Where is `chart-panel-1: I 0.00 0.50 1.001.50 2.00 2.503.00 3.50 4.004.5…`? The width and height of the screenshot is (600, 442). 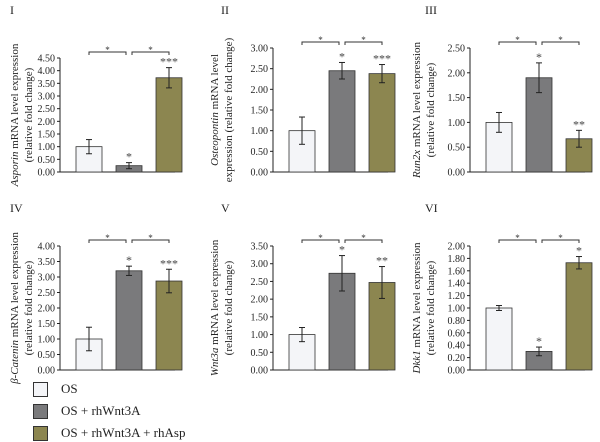 chart-panel-1: I 0.00 0.50 1.001.50 2.00 2.503.00 3.50 4.004.5… is located at coordinates (96, 95).